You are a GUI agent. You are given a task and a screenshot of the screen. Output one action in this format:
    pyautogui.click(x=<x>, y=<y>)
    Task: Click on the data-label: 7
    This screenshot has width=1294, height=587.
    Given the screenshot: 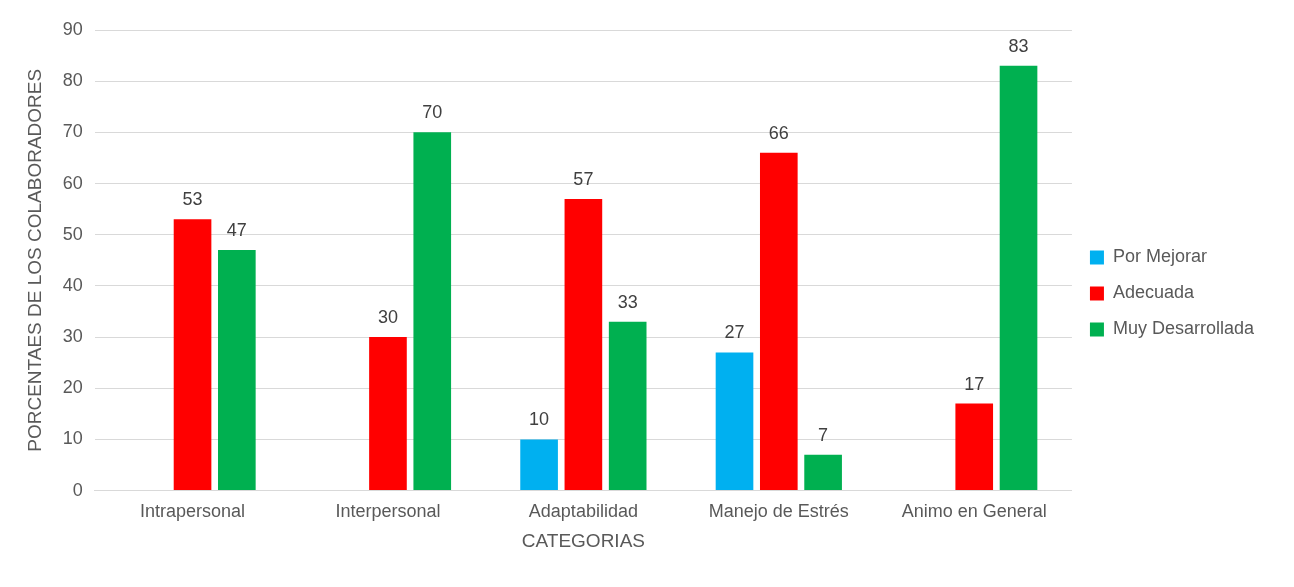 What is the action you would take?
    pyautogui.click(x=823, y=434)
    